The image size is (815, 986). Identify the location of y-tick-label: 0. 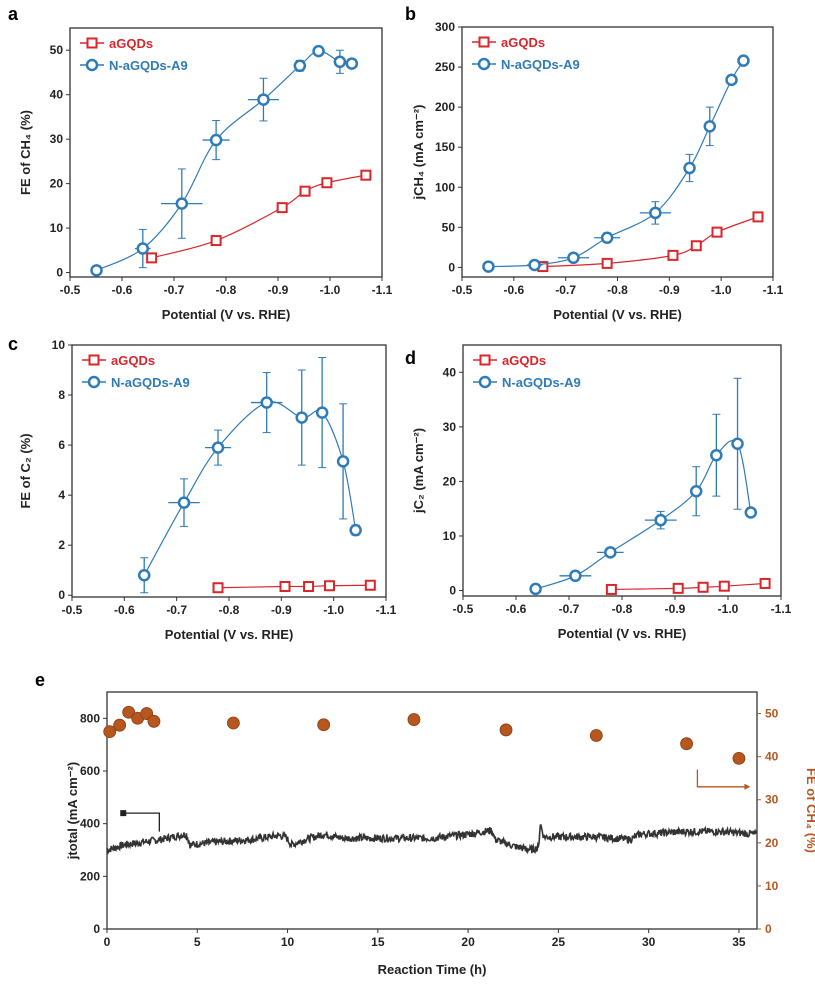
(59, 273).